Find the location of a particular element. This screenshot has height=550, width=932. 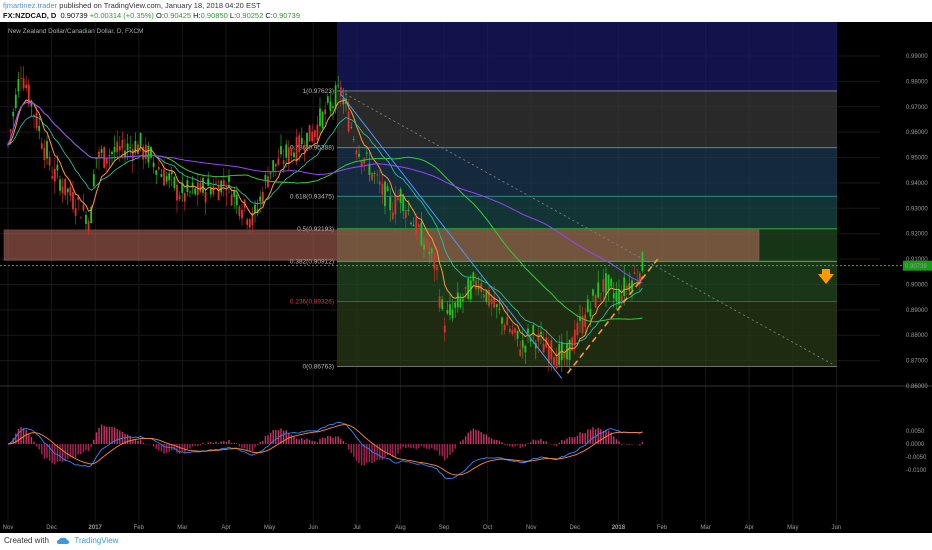

x-tick-label: 2017 is located at coordinates (96, 528).